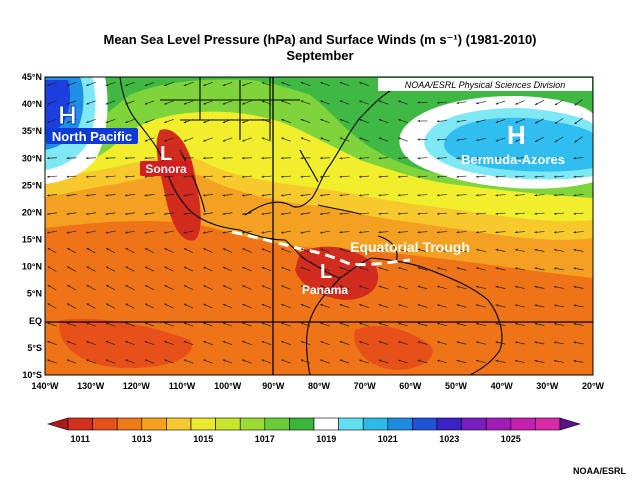 The width and height of the screenshot is (640, 480). I want to click on lat-label: 25°N, so click(32, 185).